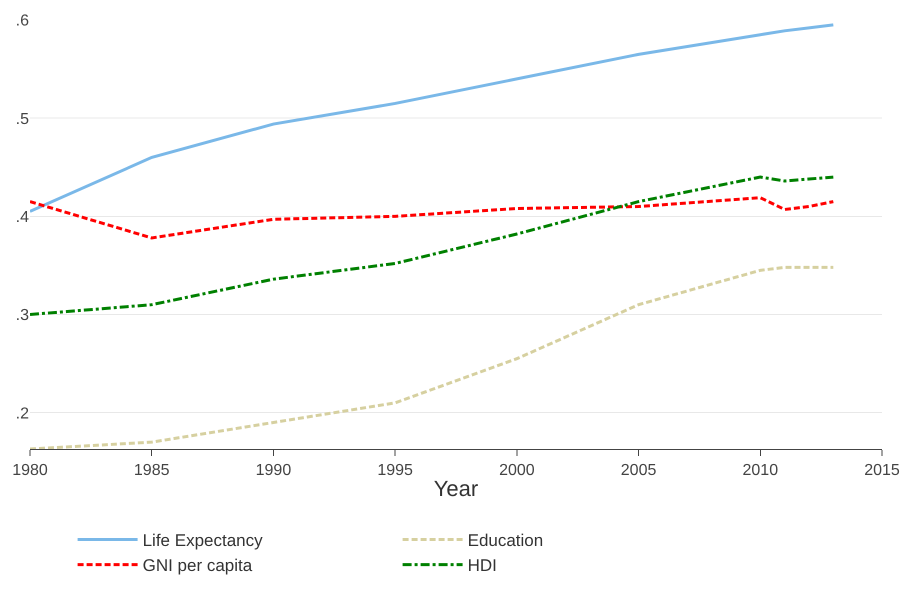  What do you see at coordinates (456, 489) in the screenshot?
I see `x-axis-title: Year` at bounding box center [456, 489].